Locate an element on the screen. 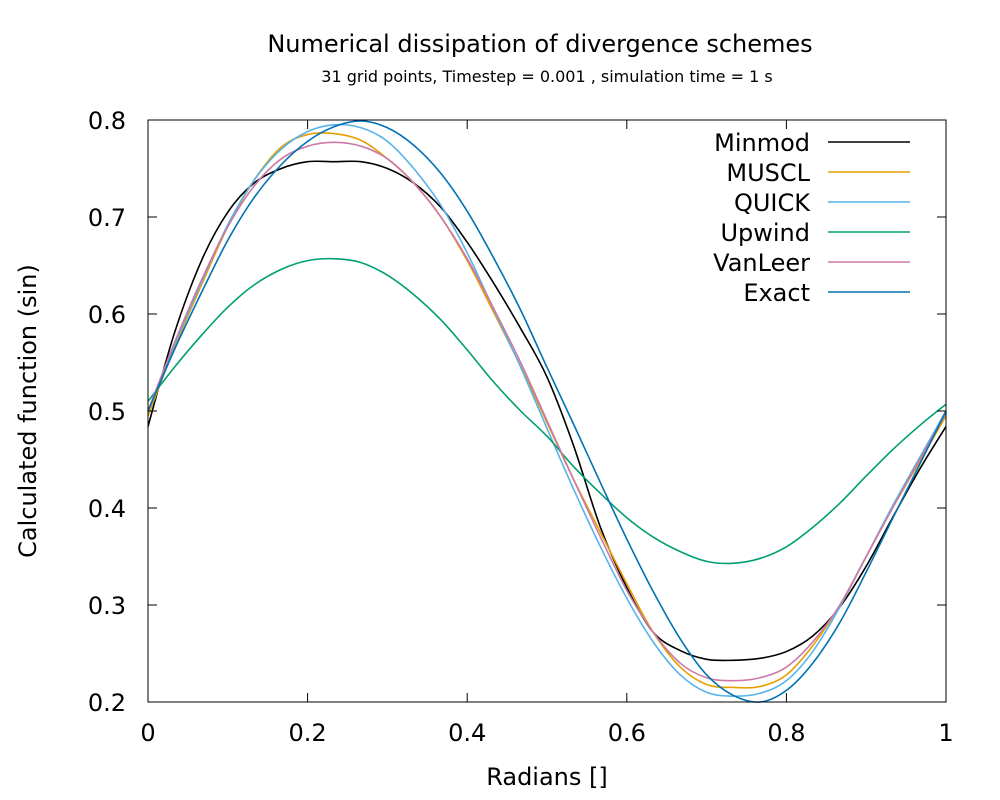 The image size is (1000, 800). y-tick-label: 0.6 is located at coordinates (107, 315).